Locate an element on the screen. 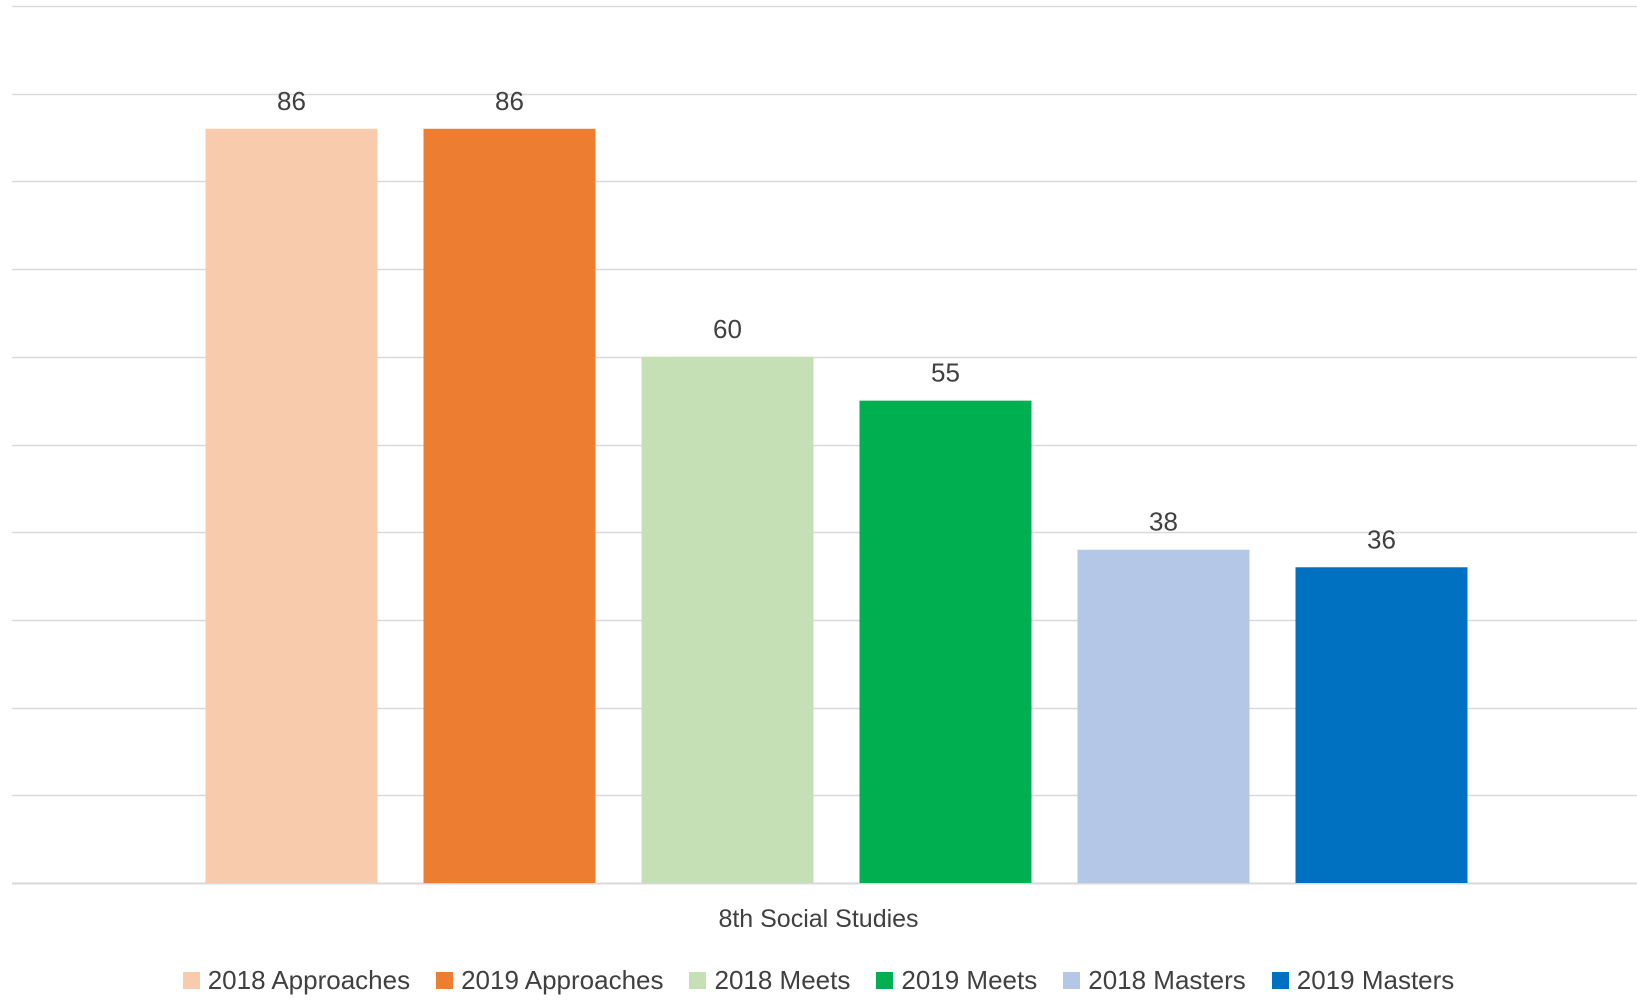 The width and height of the screenshot is (1637, 1005). data-label-2019-masters: 36 is located at coordinates (1381, 539).